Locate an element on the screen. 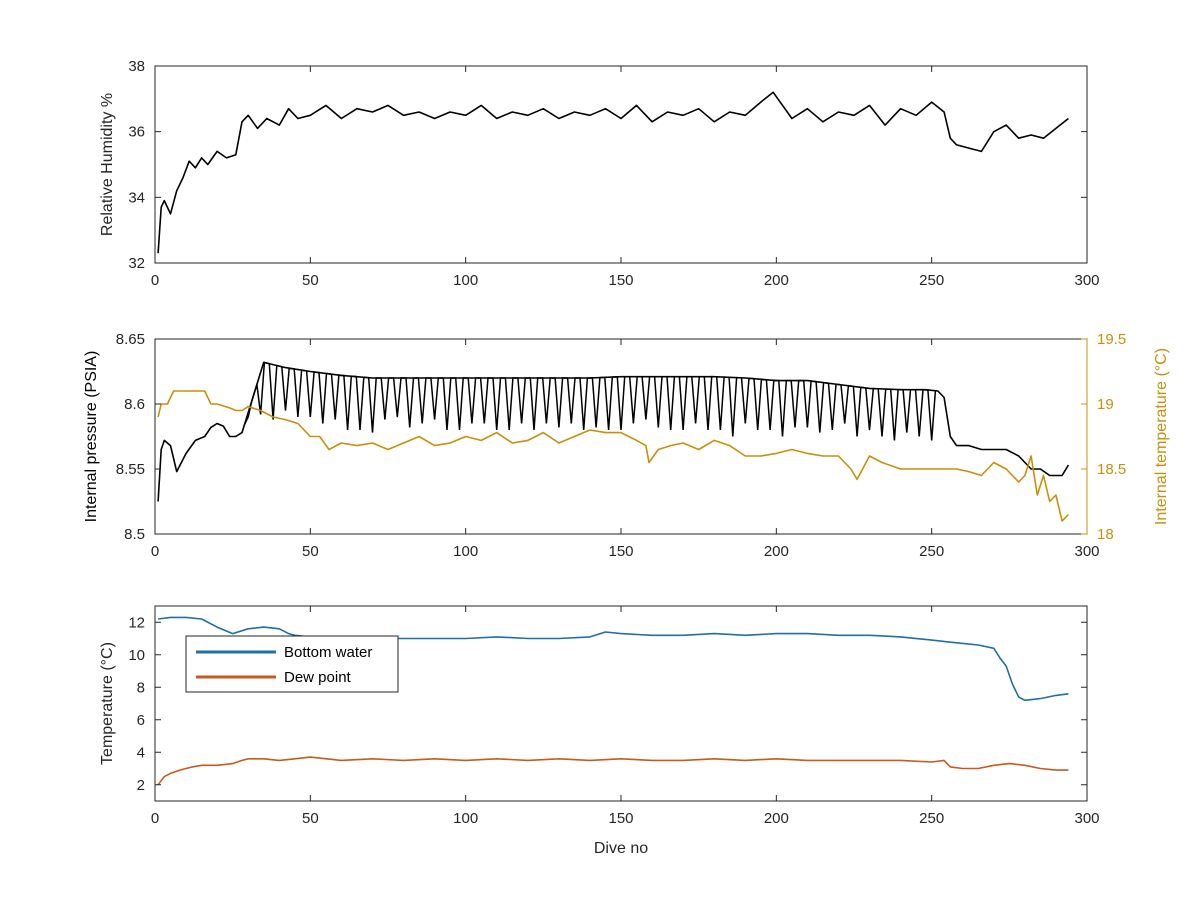 This screenshot has width=1200, height=900. y-tick-label: 8.6 is located at coordinates (134, 404).